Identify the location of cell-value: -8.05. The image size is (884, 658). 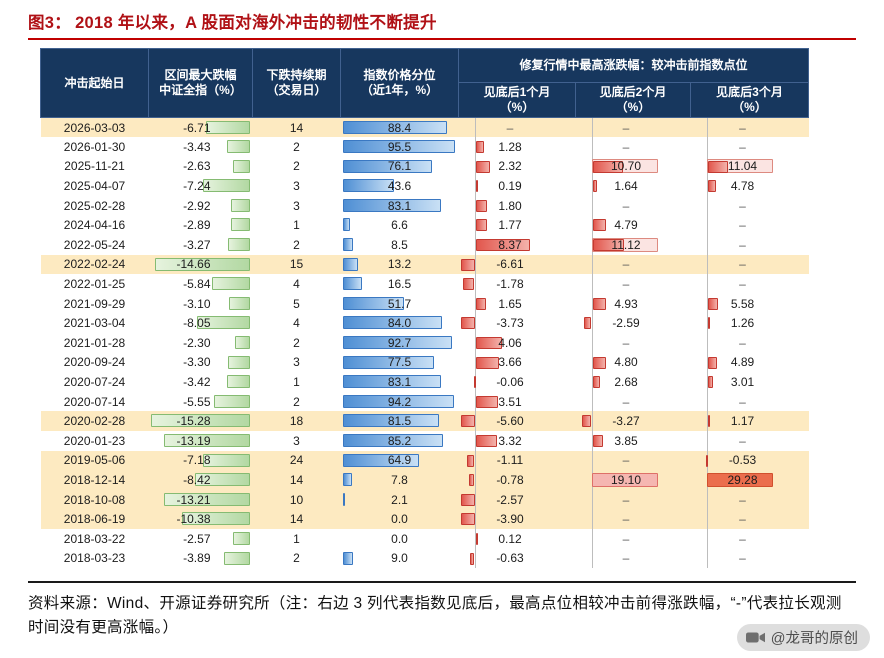
(197, 323).